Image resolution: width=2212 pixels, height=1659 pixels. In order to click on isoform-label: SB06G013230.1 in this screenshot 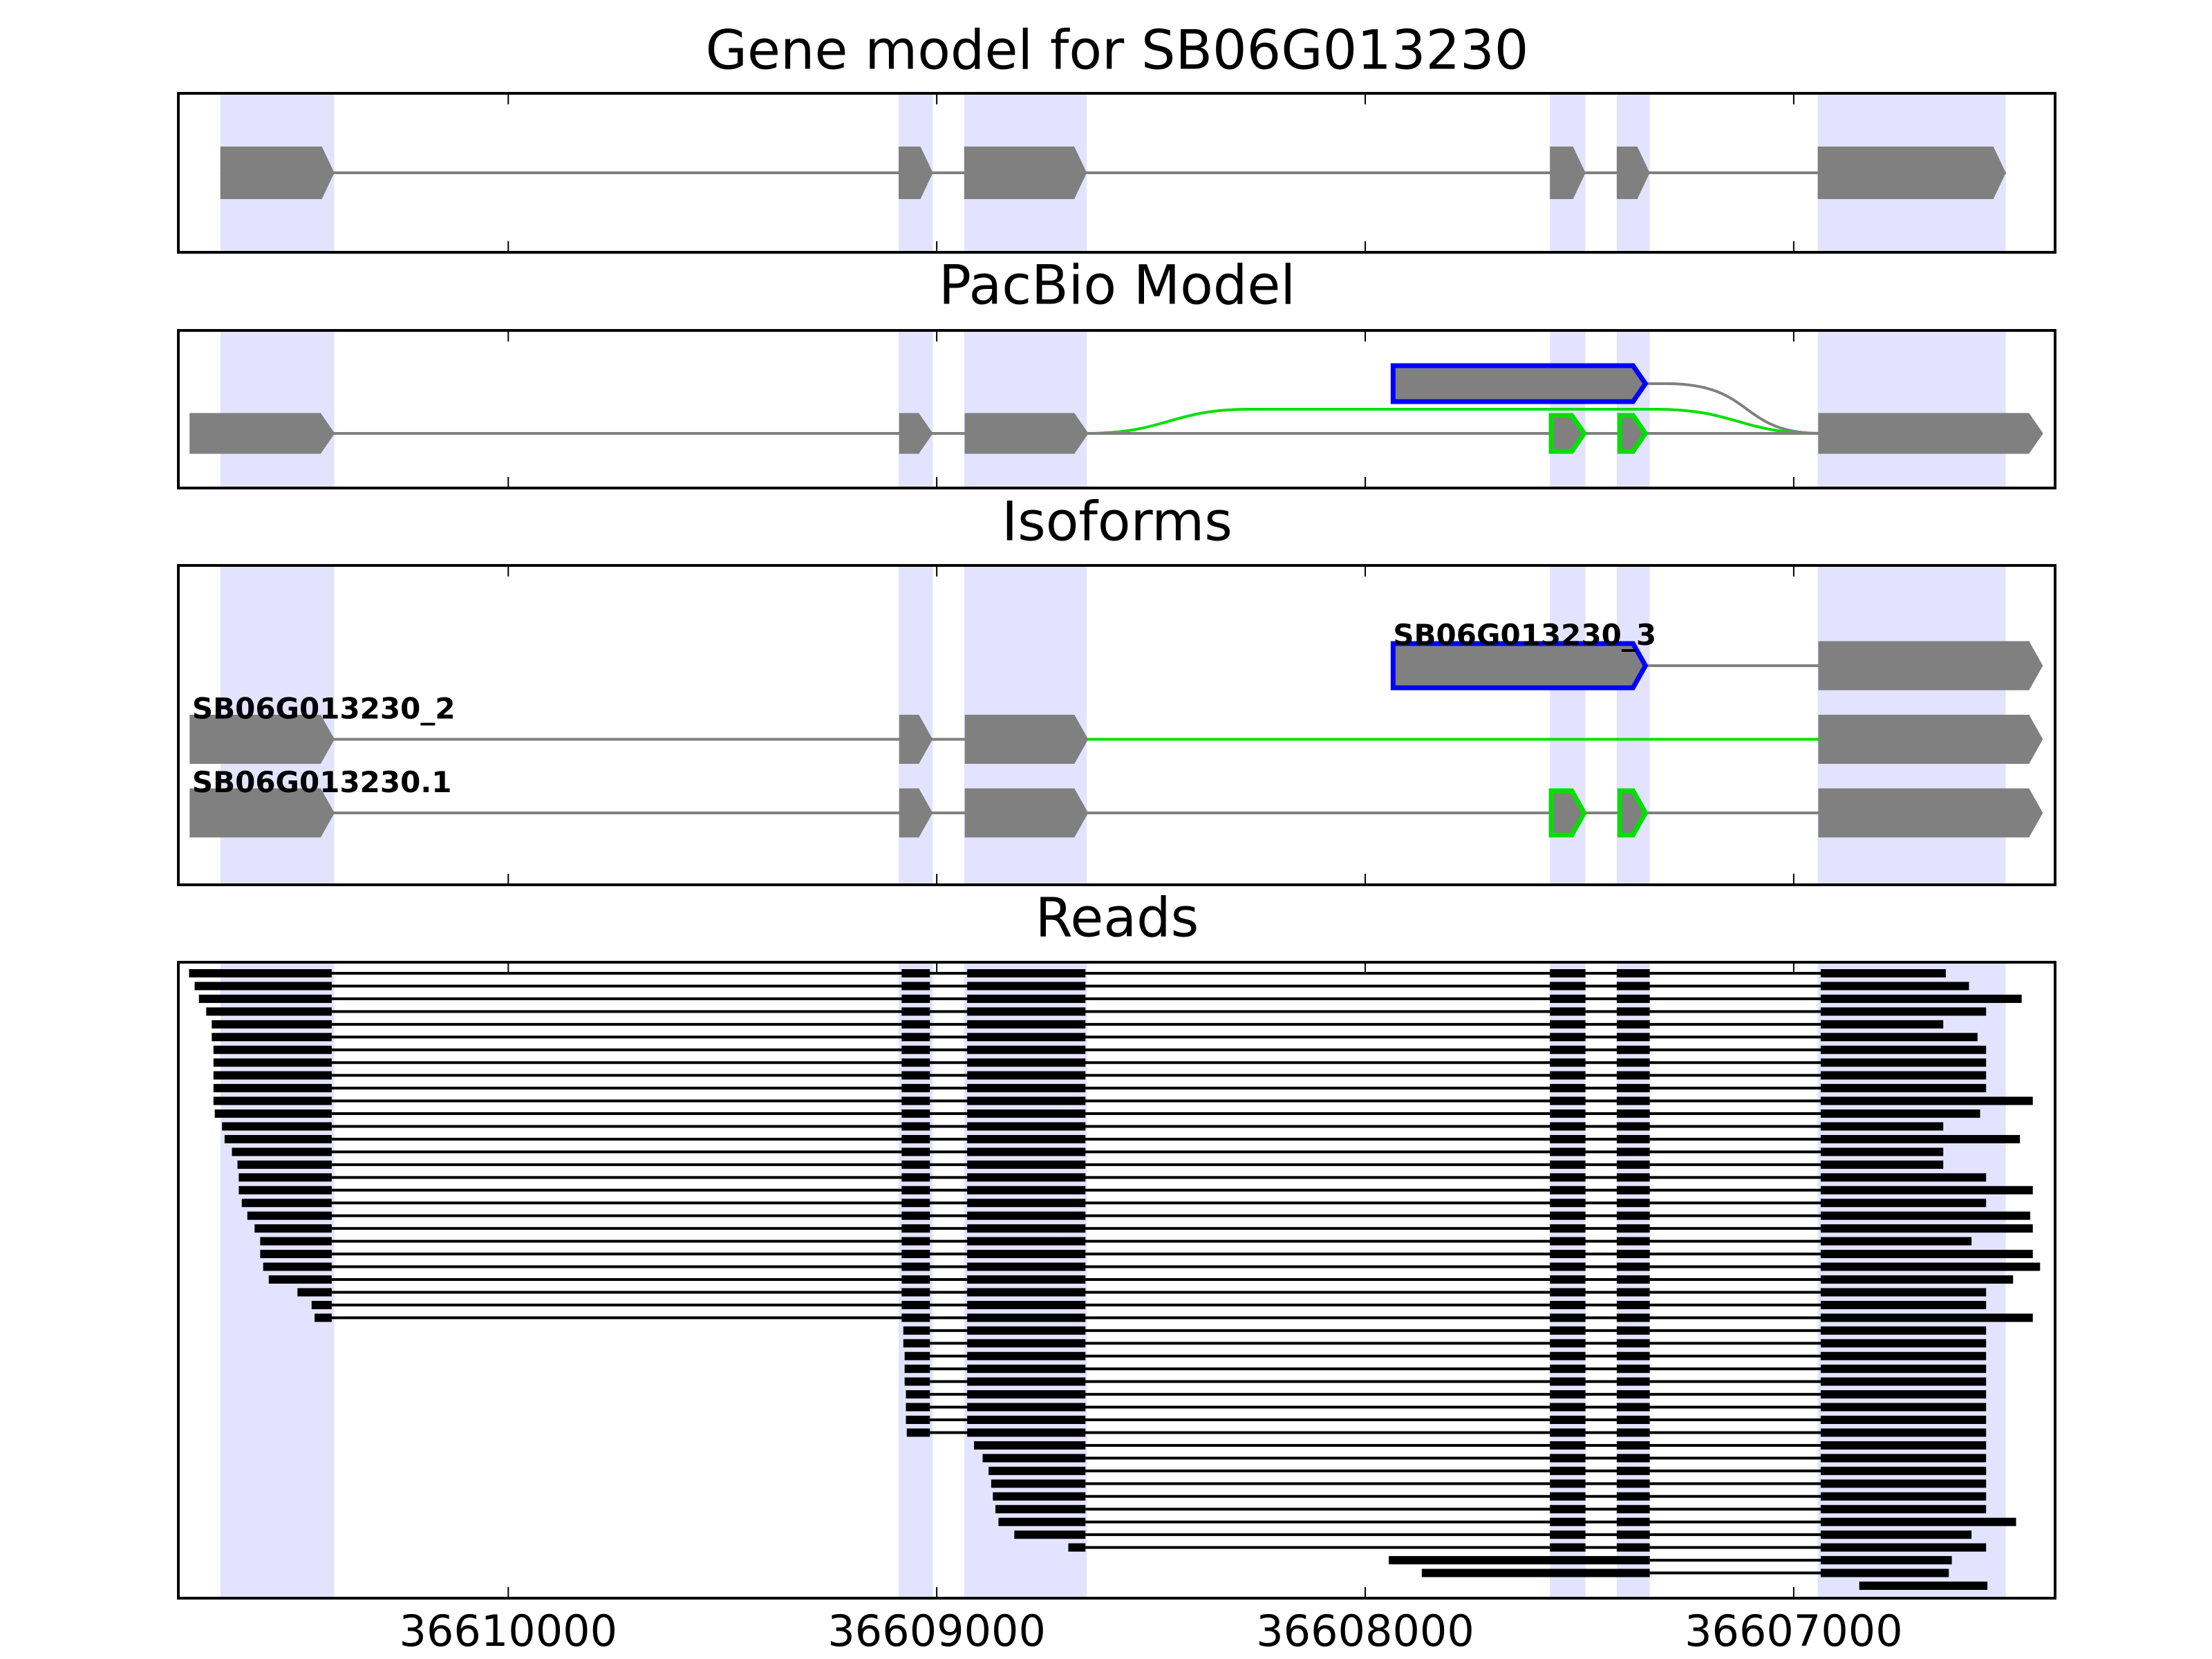, I will do `click(322, 782)`.